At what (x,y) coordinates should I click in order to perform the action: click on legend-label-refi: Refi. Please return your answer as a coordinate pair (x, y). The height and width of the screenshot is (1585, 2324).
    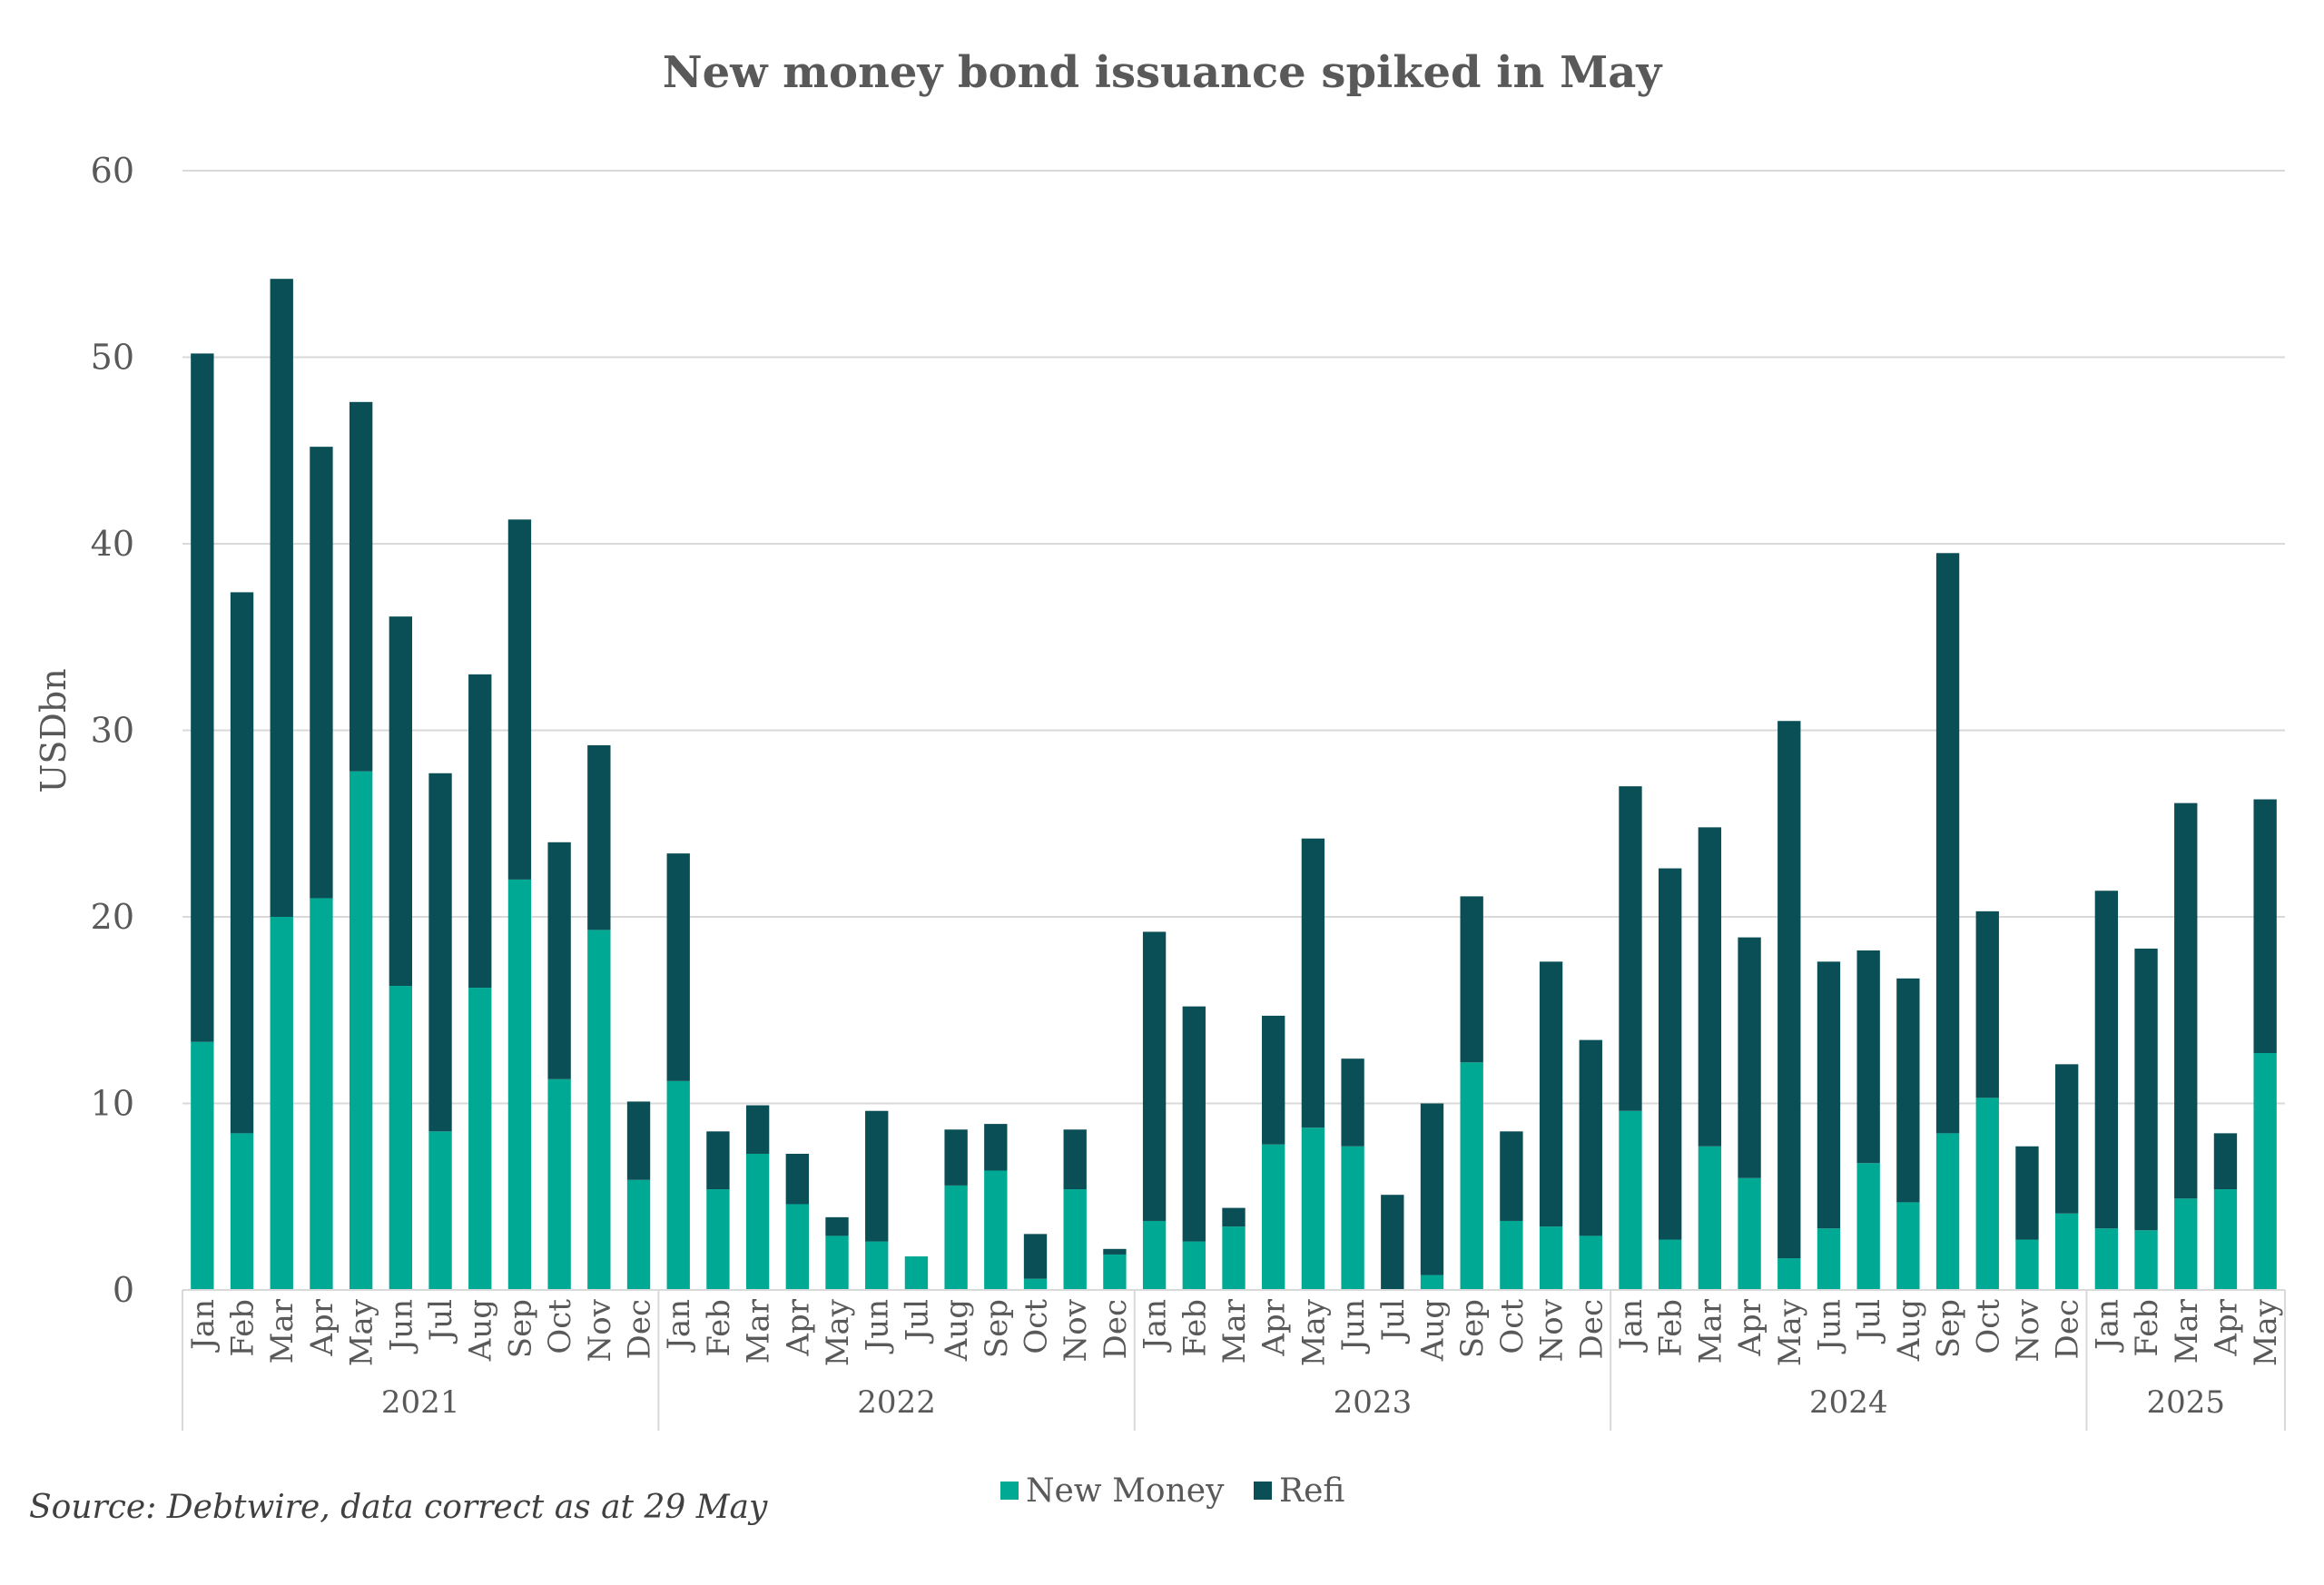
    Looking at the image, I should click on (1311, 1491).